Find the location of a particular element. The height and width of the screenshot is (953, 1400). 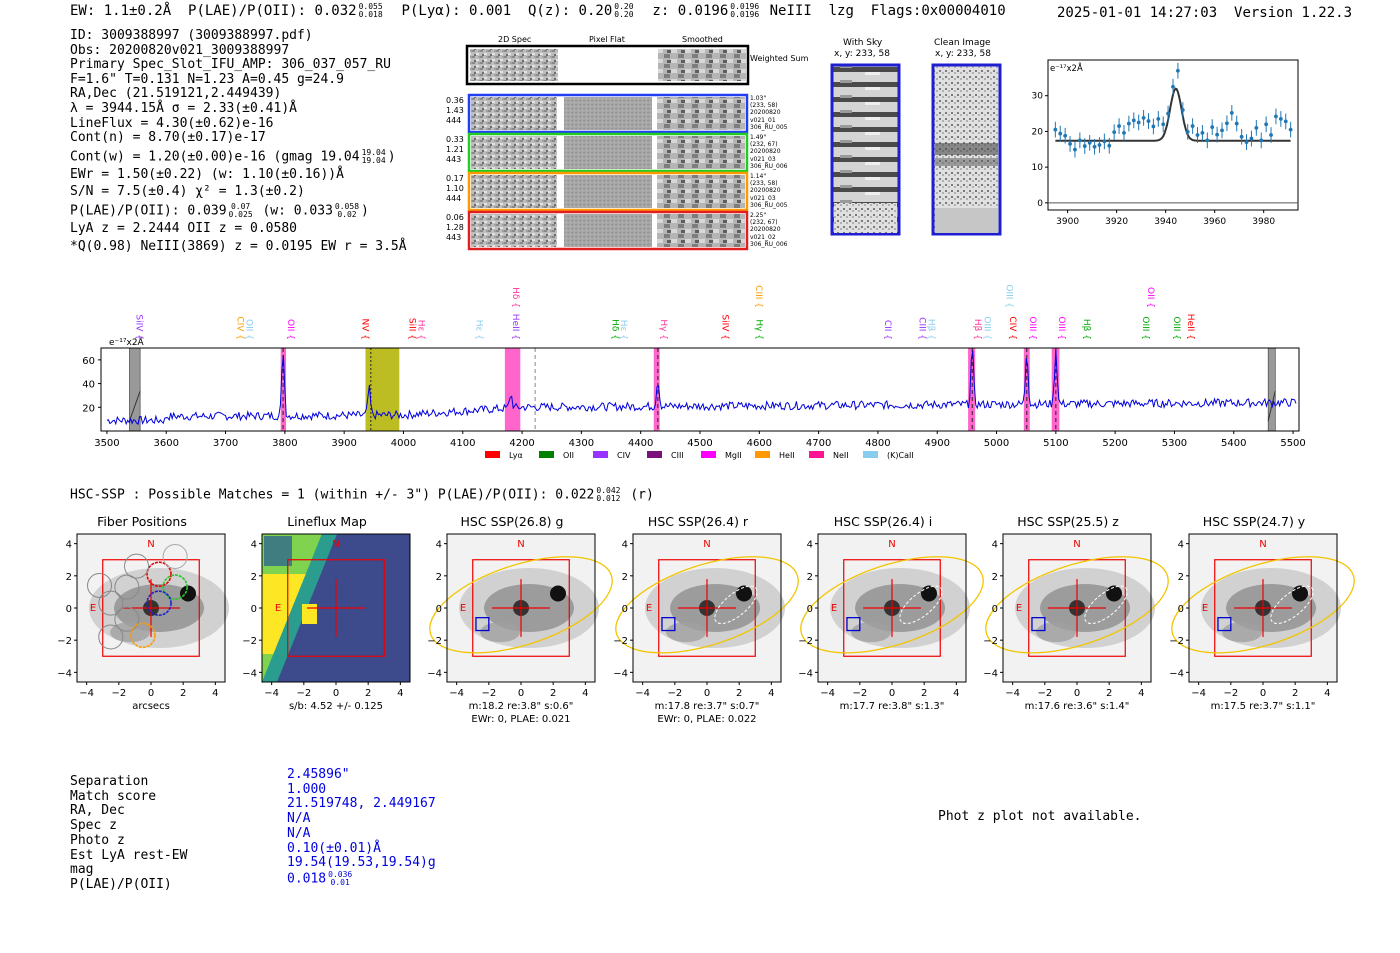

match-label: Separation is located at coordinates (109, 781).